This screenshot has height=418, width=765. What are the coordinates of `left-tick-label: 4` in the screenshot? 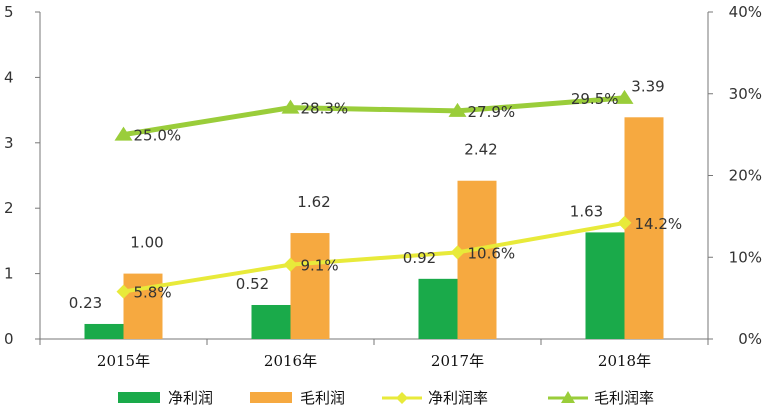 It's located at (9, 77).